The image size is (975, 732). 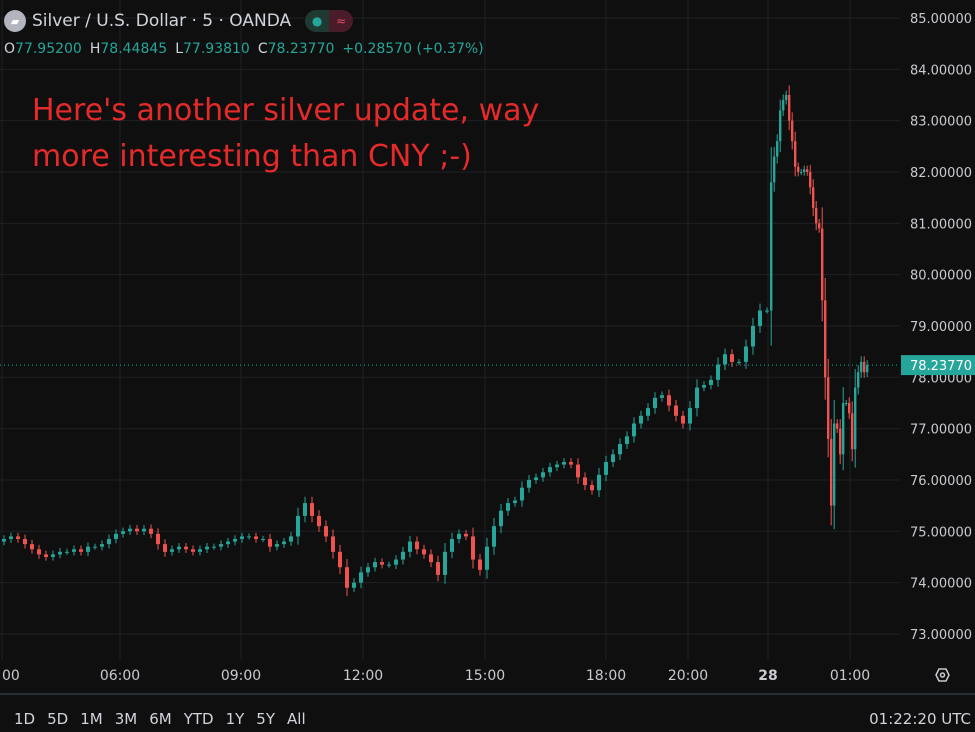 I want to click on range-ytd: YTD, so click(x=198, y=719).